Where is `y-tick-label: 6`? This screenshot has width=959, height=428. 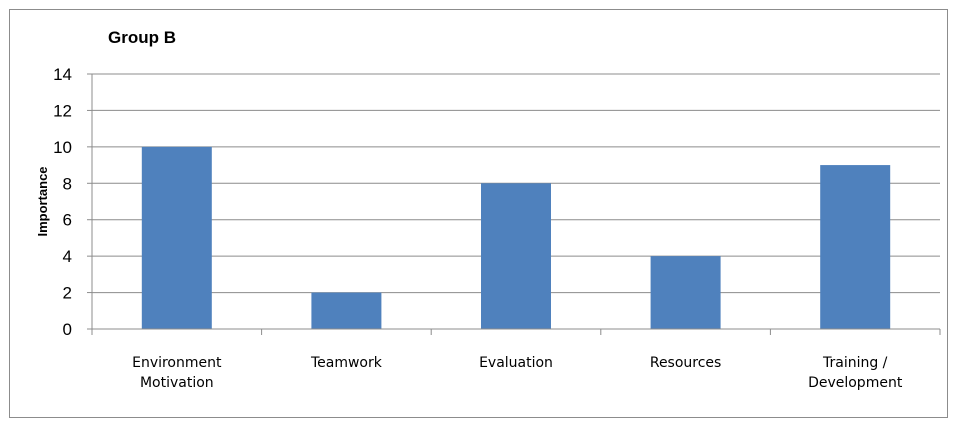
y-tick-label: 6 is located at coordinates (67, 220).